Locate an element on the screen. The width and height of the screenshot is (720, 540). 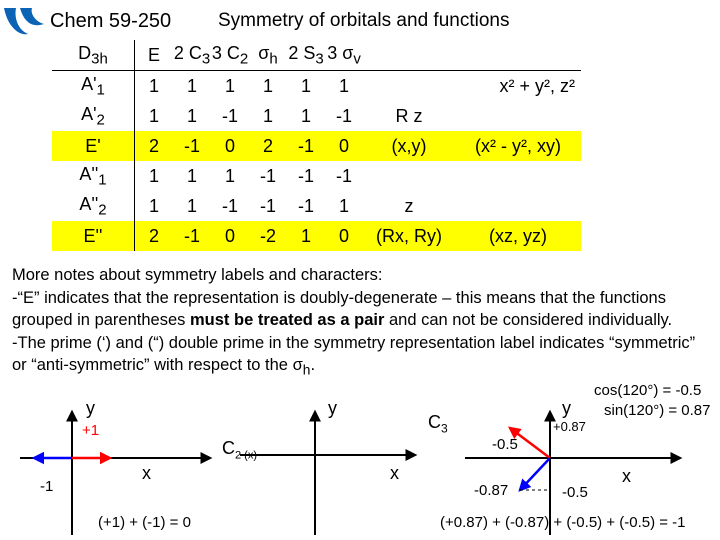
table-row: E' 2 -1 0 2 -1 0 (x,y) (x² - y², xy) is located at coordinates (316, 146).